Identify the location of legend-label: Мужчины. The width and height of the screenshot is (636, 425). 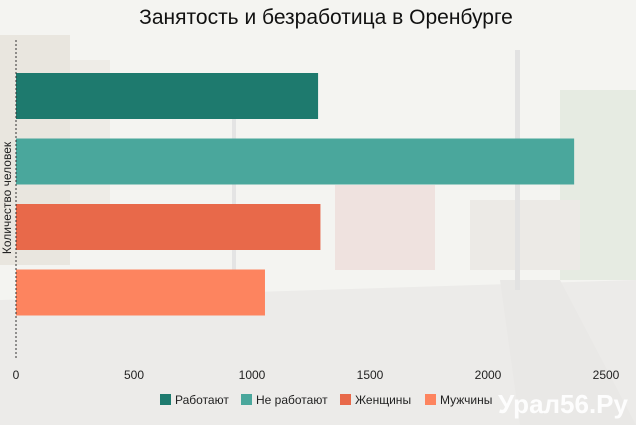
(466, 400).